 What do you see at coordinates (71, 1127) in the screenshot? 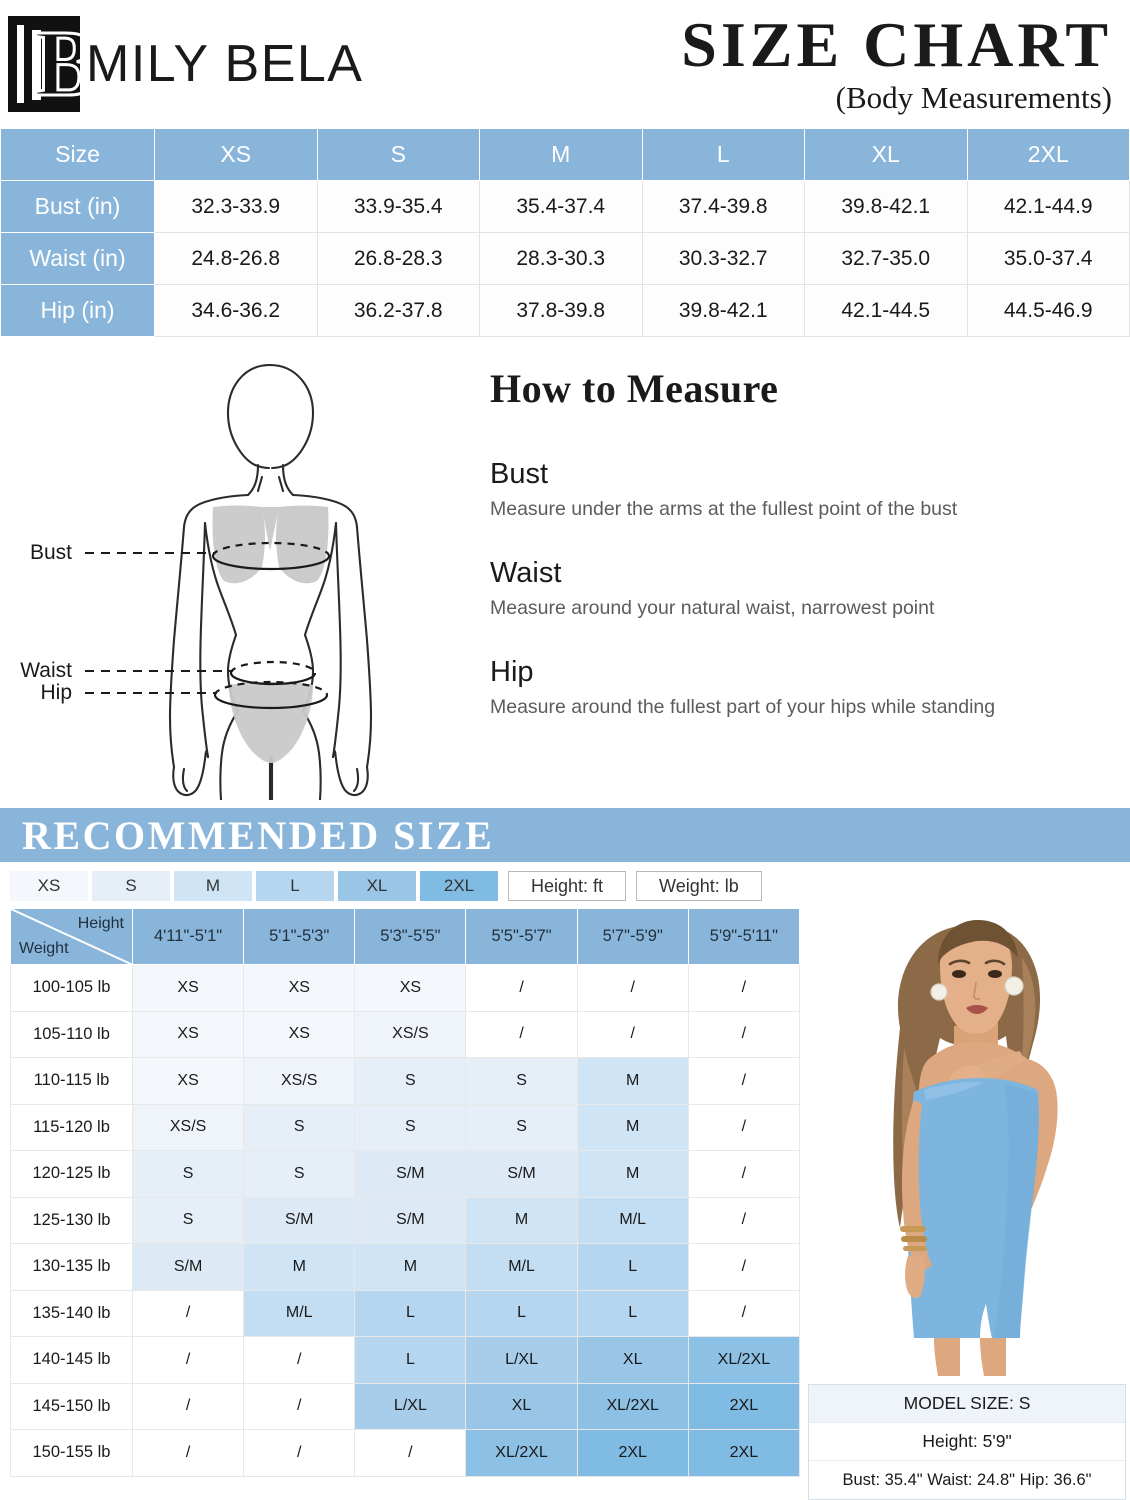
I see `weight-row-label: 115-120 lb` at bounding box center [71, 1127].